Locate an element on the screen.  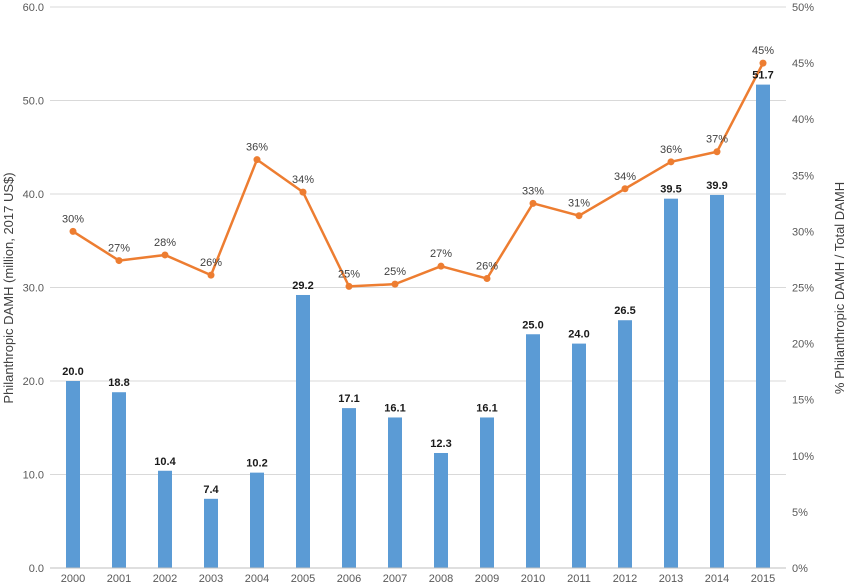
bar-value-label: 17.1 is located at coordinates (348, 399).